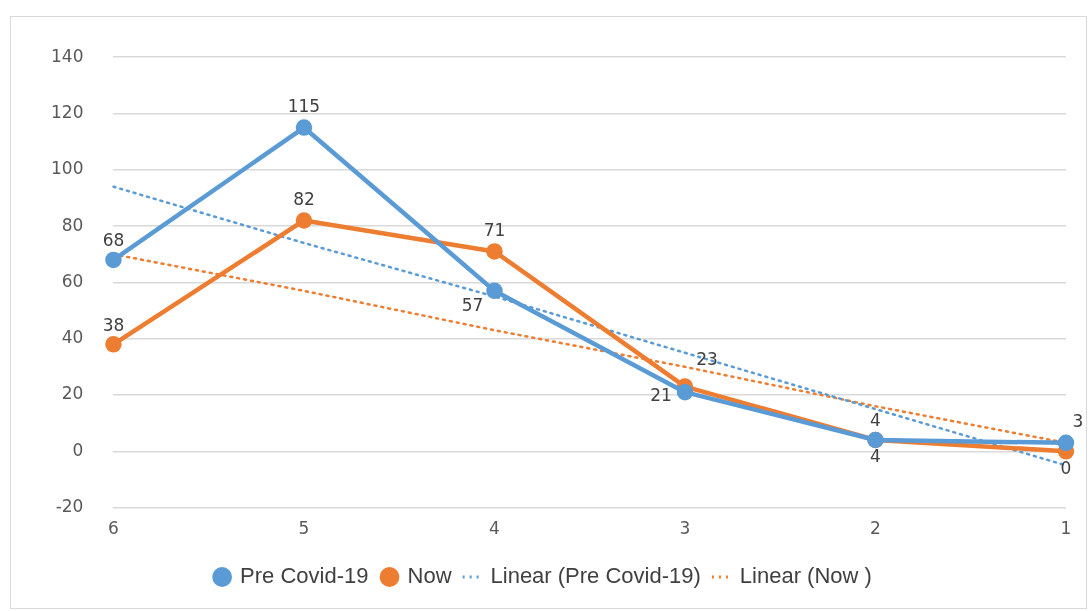 This screenshot has width=1089, height=611. What do you see at coordinates (72, 337) in the screenshot?
I see `y-tick-label: 40` at bounding box center [72, 337].